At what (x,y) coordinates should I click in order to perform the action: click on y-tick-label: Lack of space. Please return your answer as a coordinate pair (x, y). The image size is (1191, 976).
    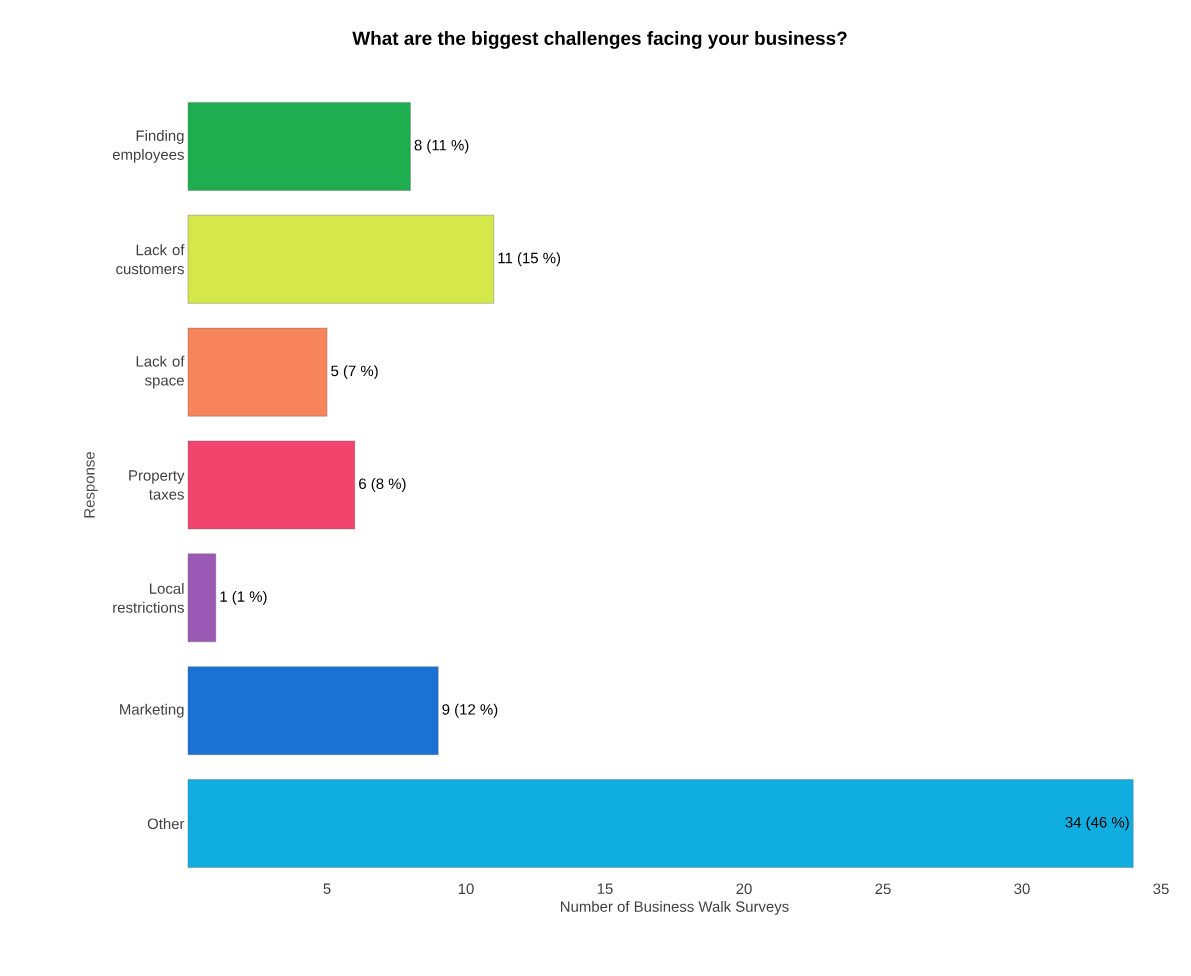
    Looking at the image, I should click on (160, 372).